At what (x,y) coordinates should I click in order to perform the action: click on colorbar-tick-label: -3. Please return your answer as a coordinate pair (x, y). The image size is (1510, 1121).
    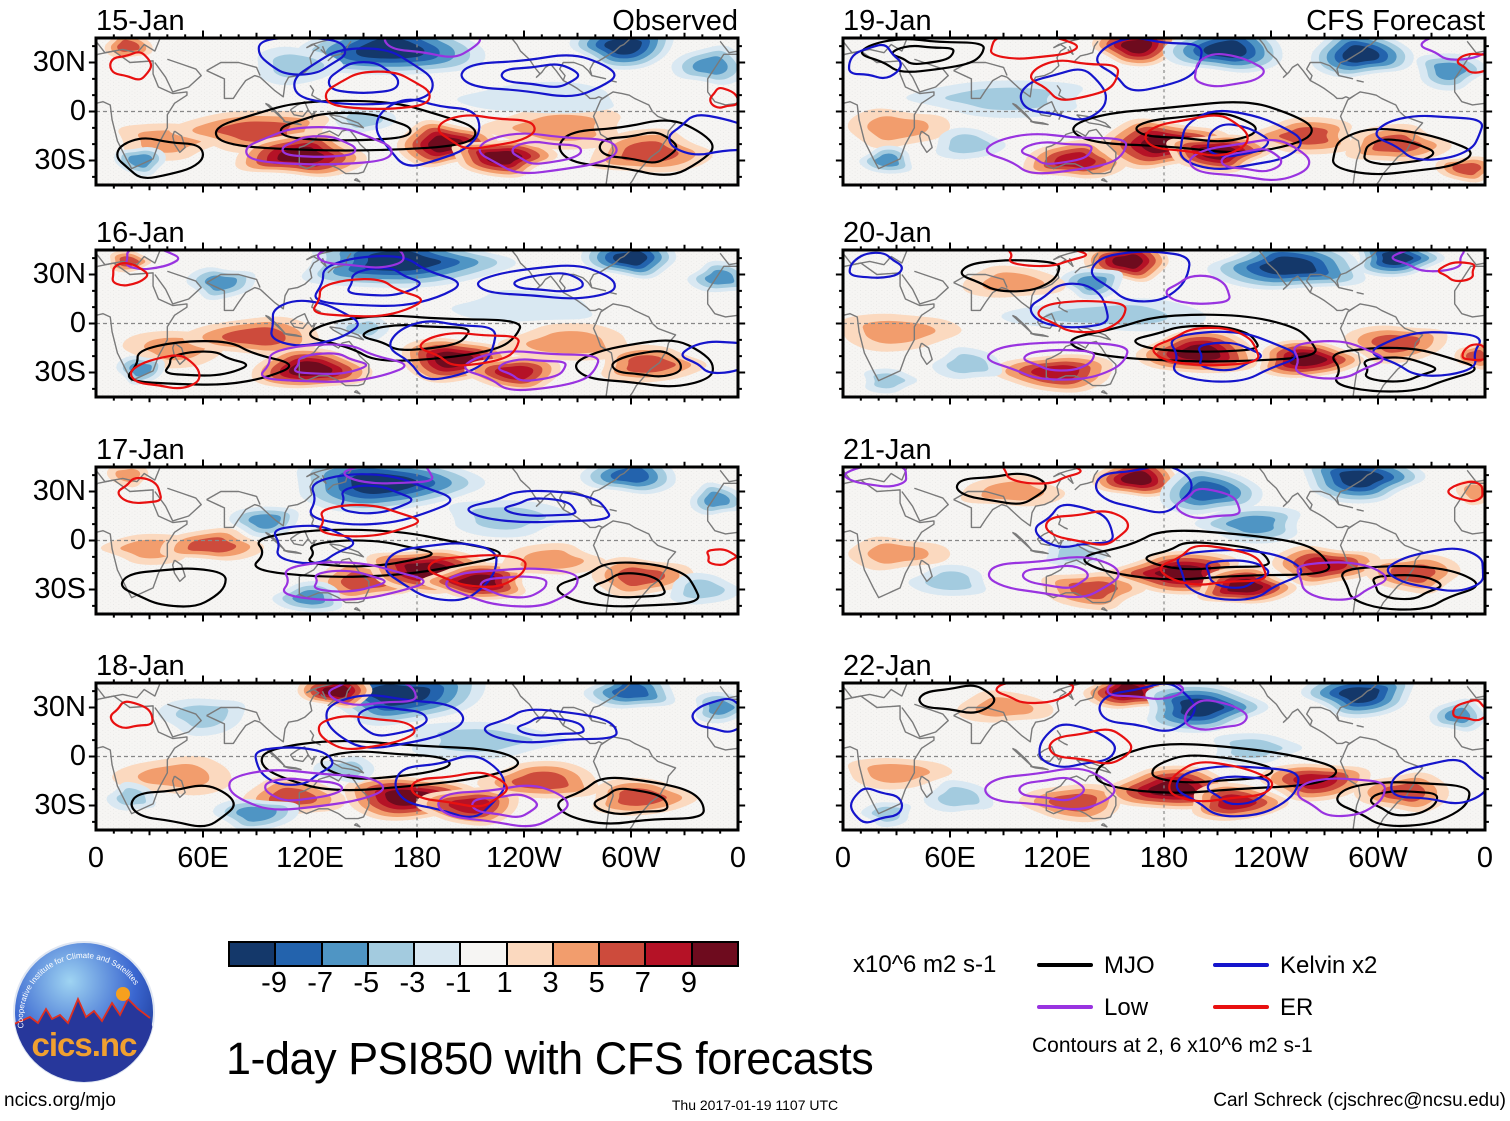
    Looking at the image, I should click on (412, 983).